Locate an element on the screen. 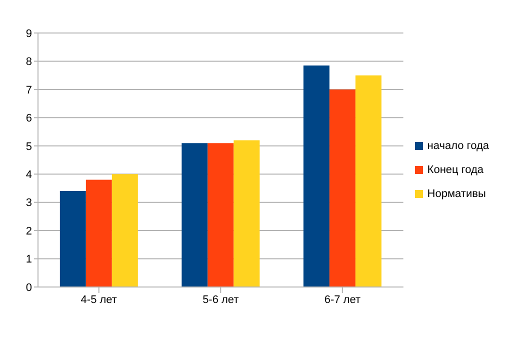  y-tick-label: 0 is located at coordinates (29, 288).